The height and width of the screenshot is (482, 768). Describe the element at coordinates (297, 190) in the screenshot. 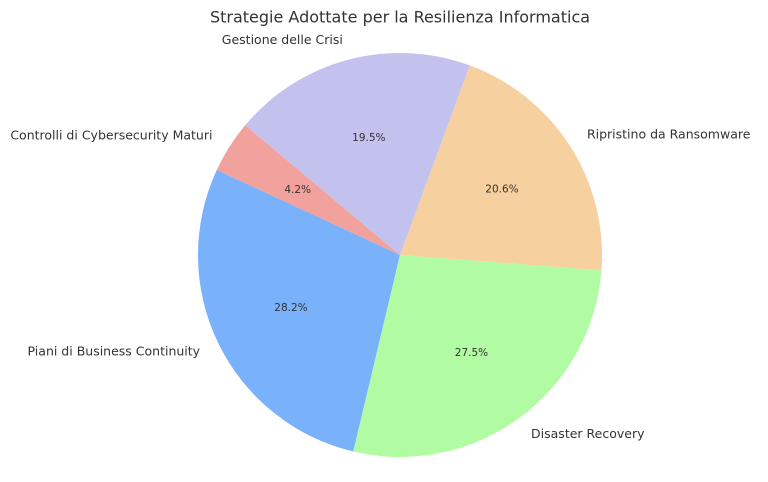

I see `pct-label: 4.2%` at that location.